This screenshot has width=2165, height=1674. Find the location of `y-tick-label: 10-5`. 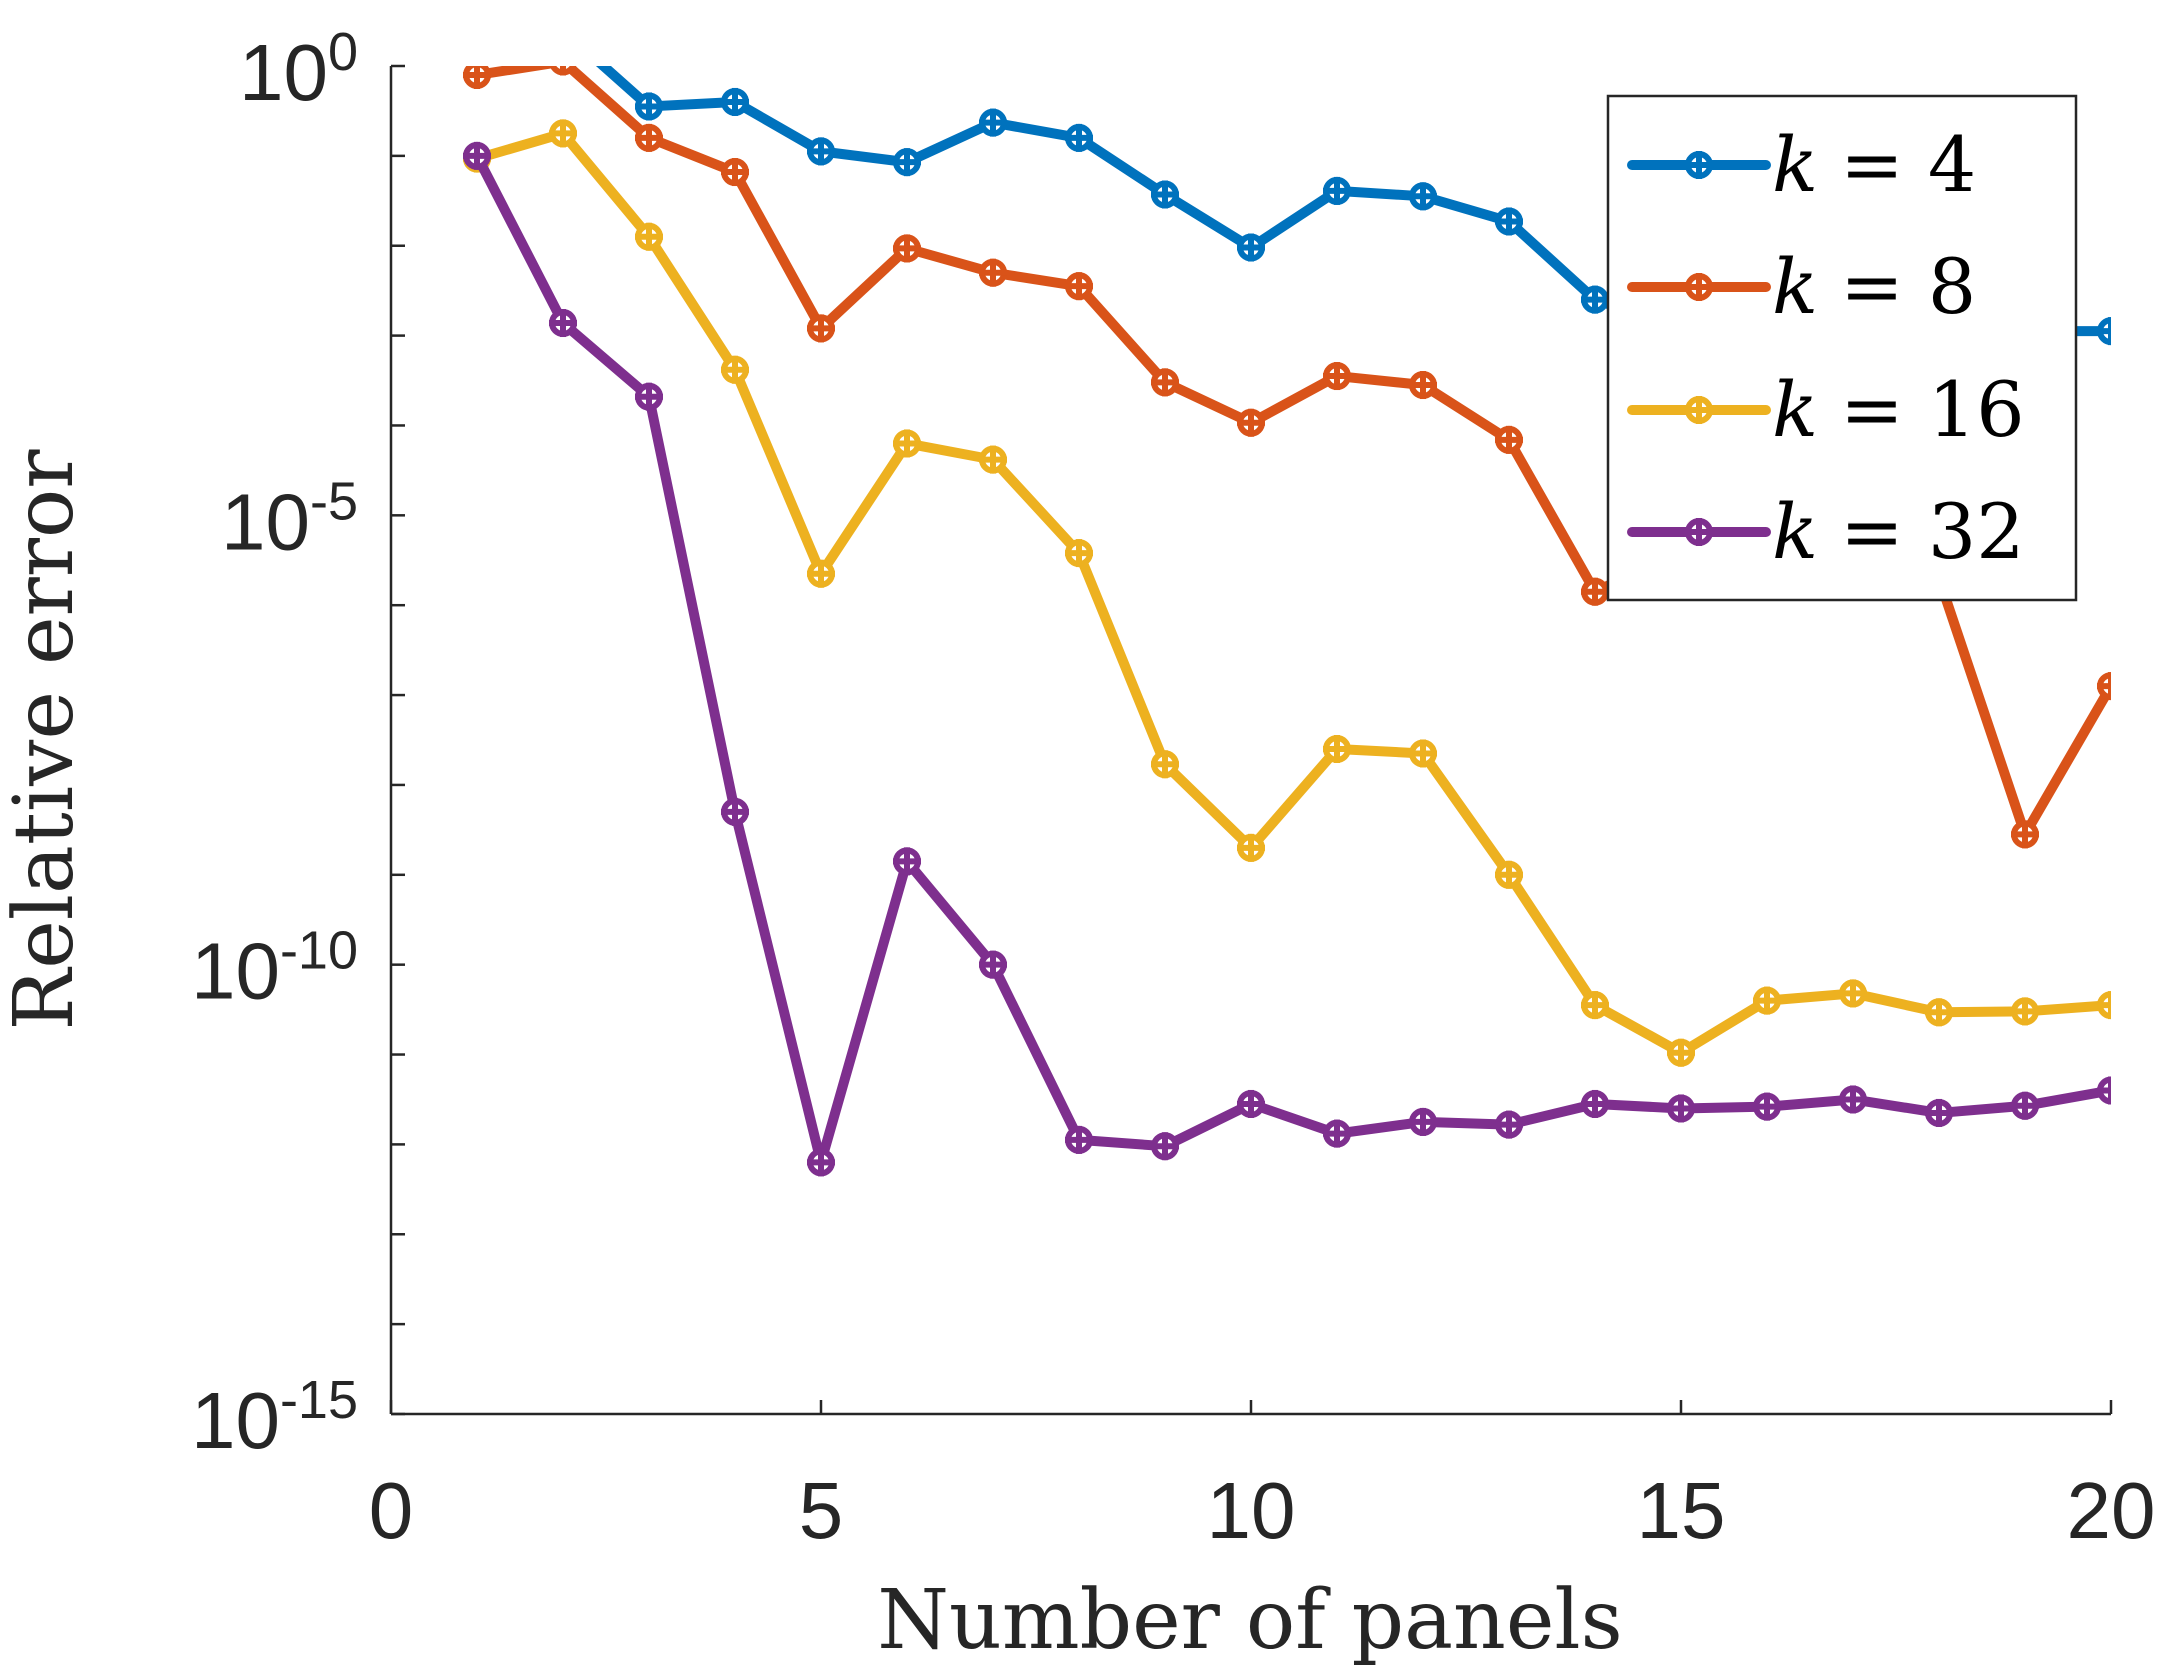

y-tick-label: 10-5 is located at coordinates (289, 518).